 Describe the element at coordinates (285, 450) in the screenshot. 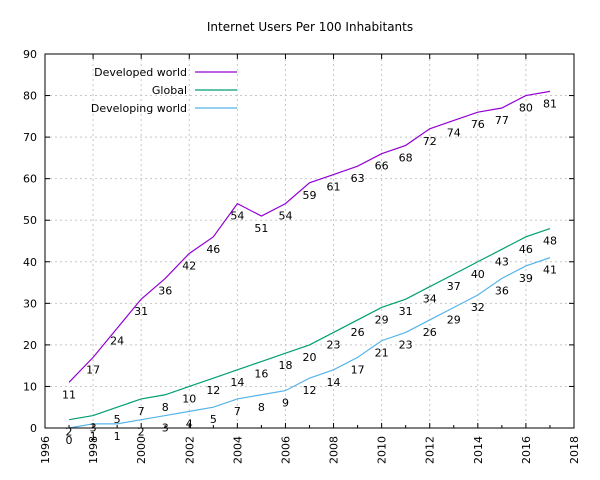

I see `x-tick-label: 2006` at that location.